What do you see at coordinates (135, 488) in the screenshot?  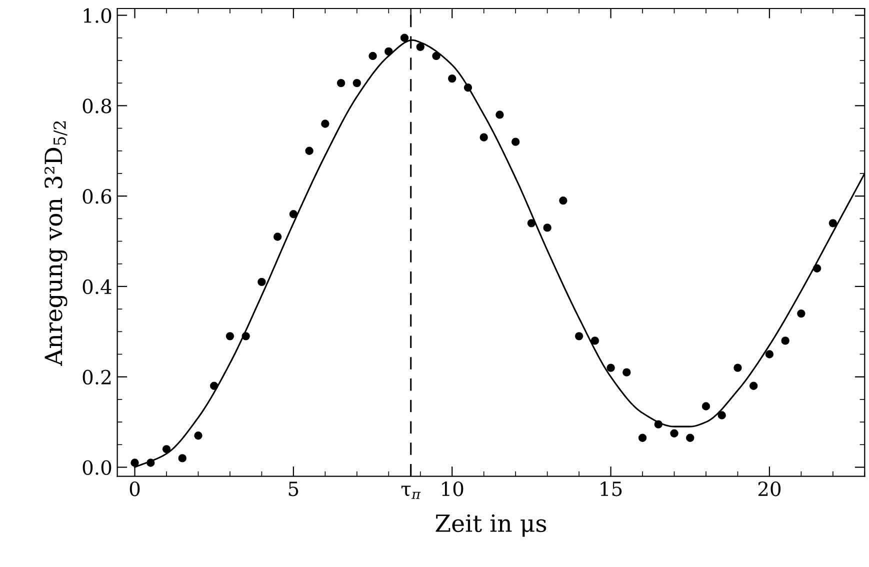 I see `x-tick-label: 0` at bounding box center [135, 488].